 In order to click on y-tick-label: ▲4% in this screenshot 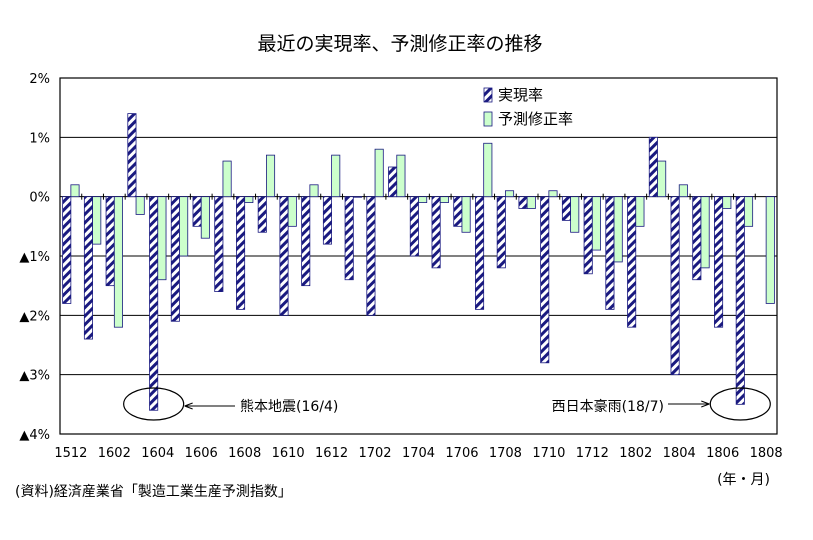, I will do `click(34, 435)`.